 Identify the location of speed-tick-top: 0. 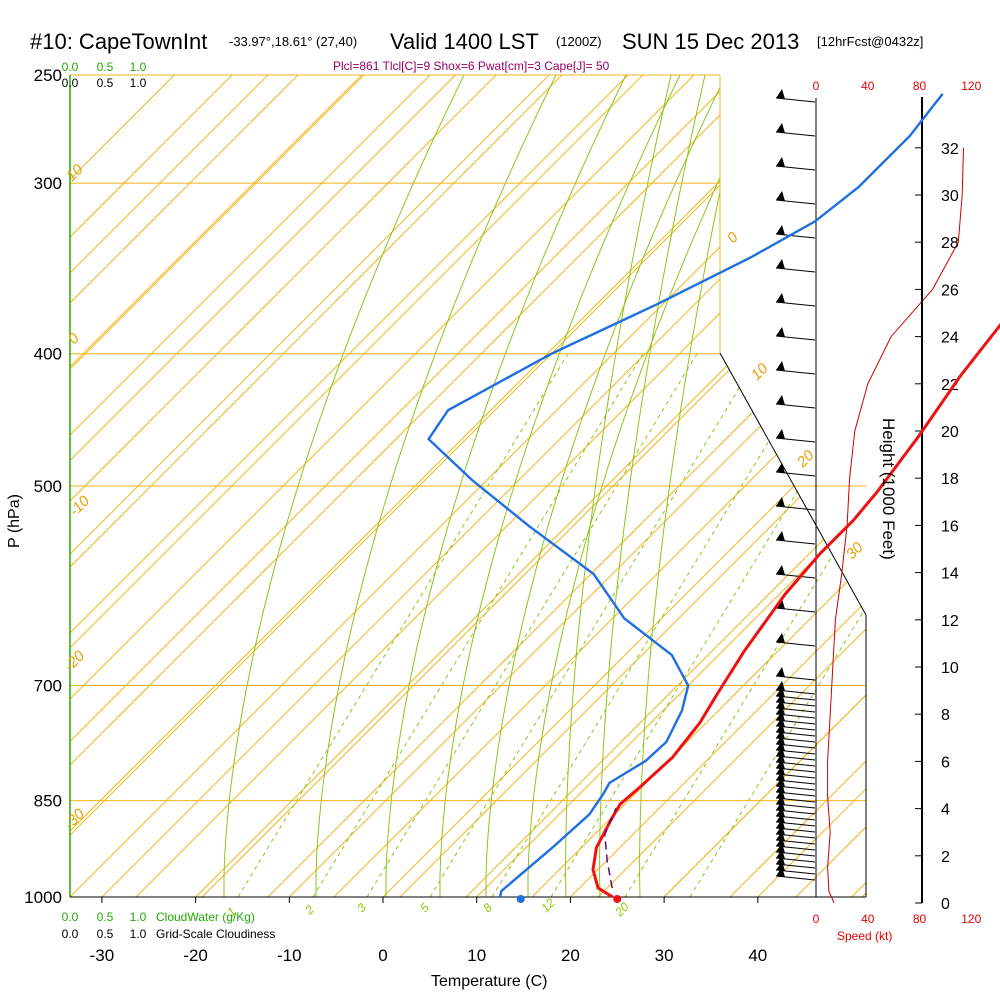
(816, 86).